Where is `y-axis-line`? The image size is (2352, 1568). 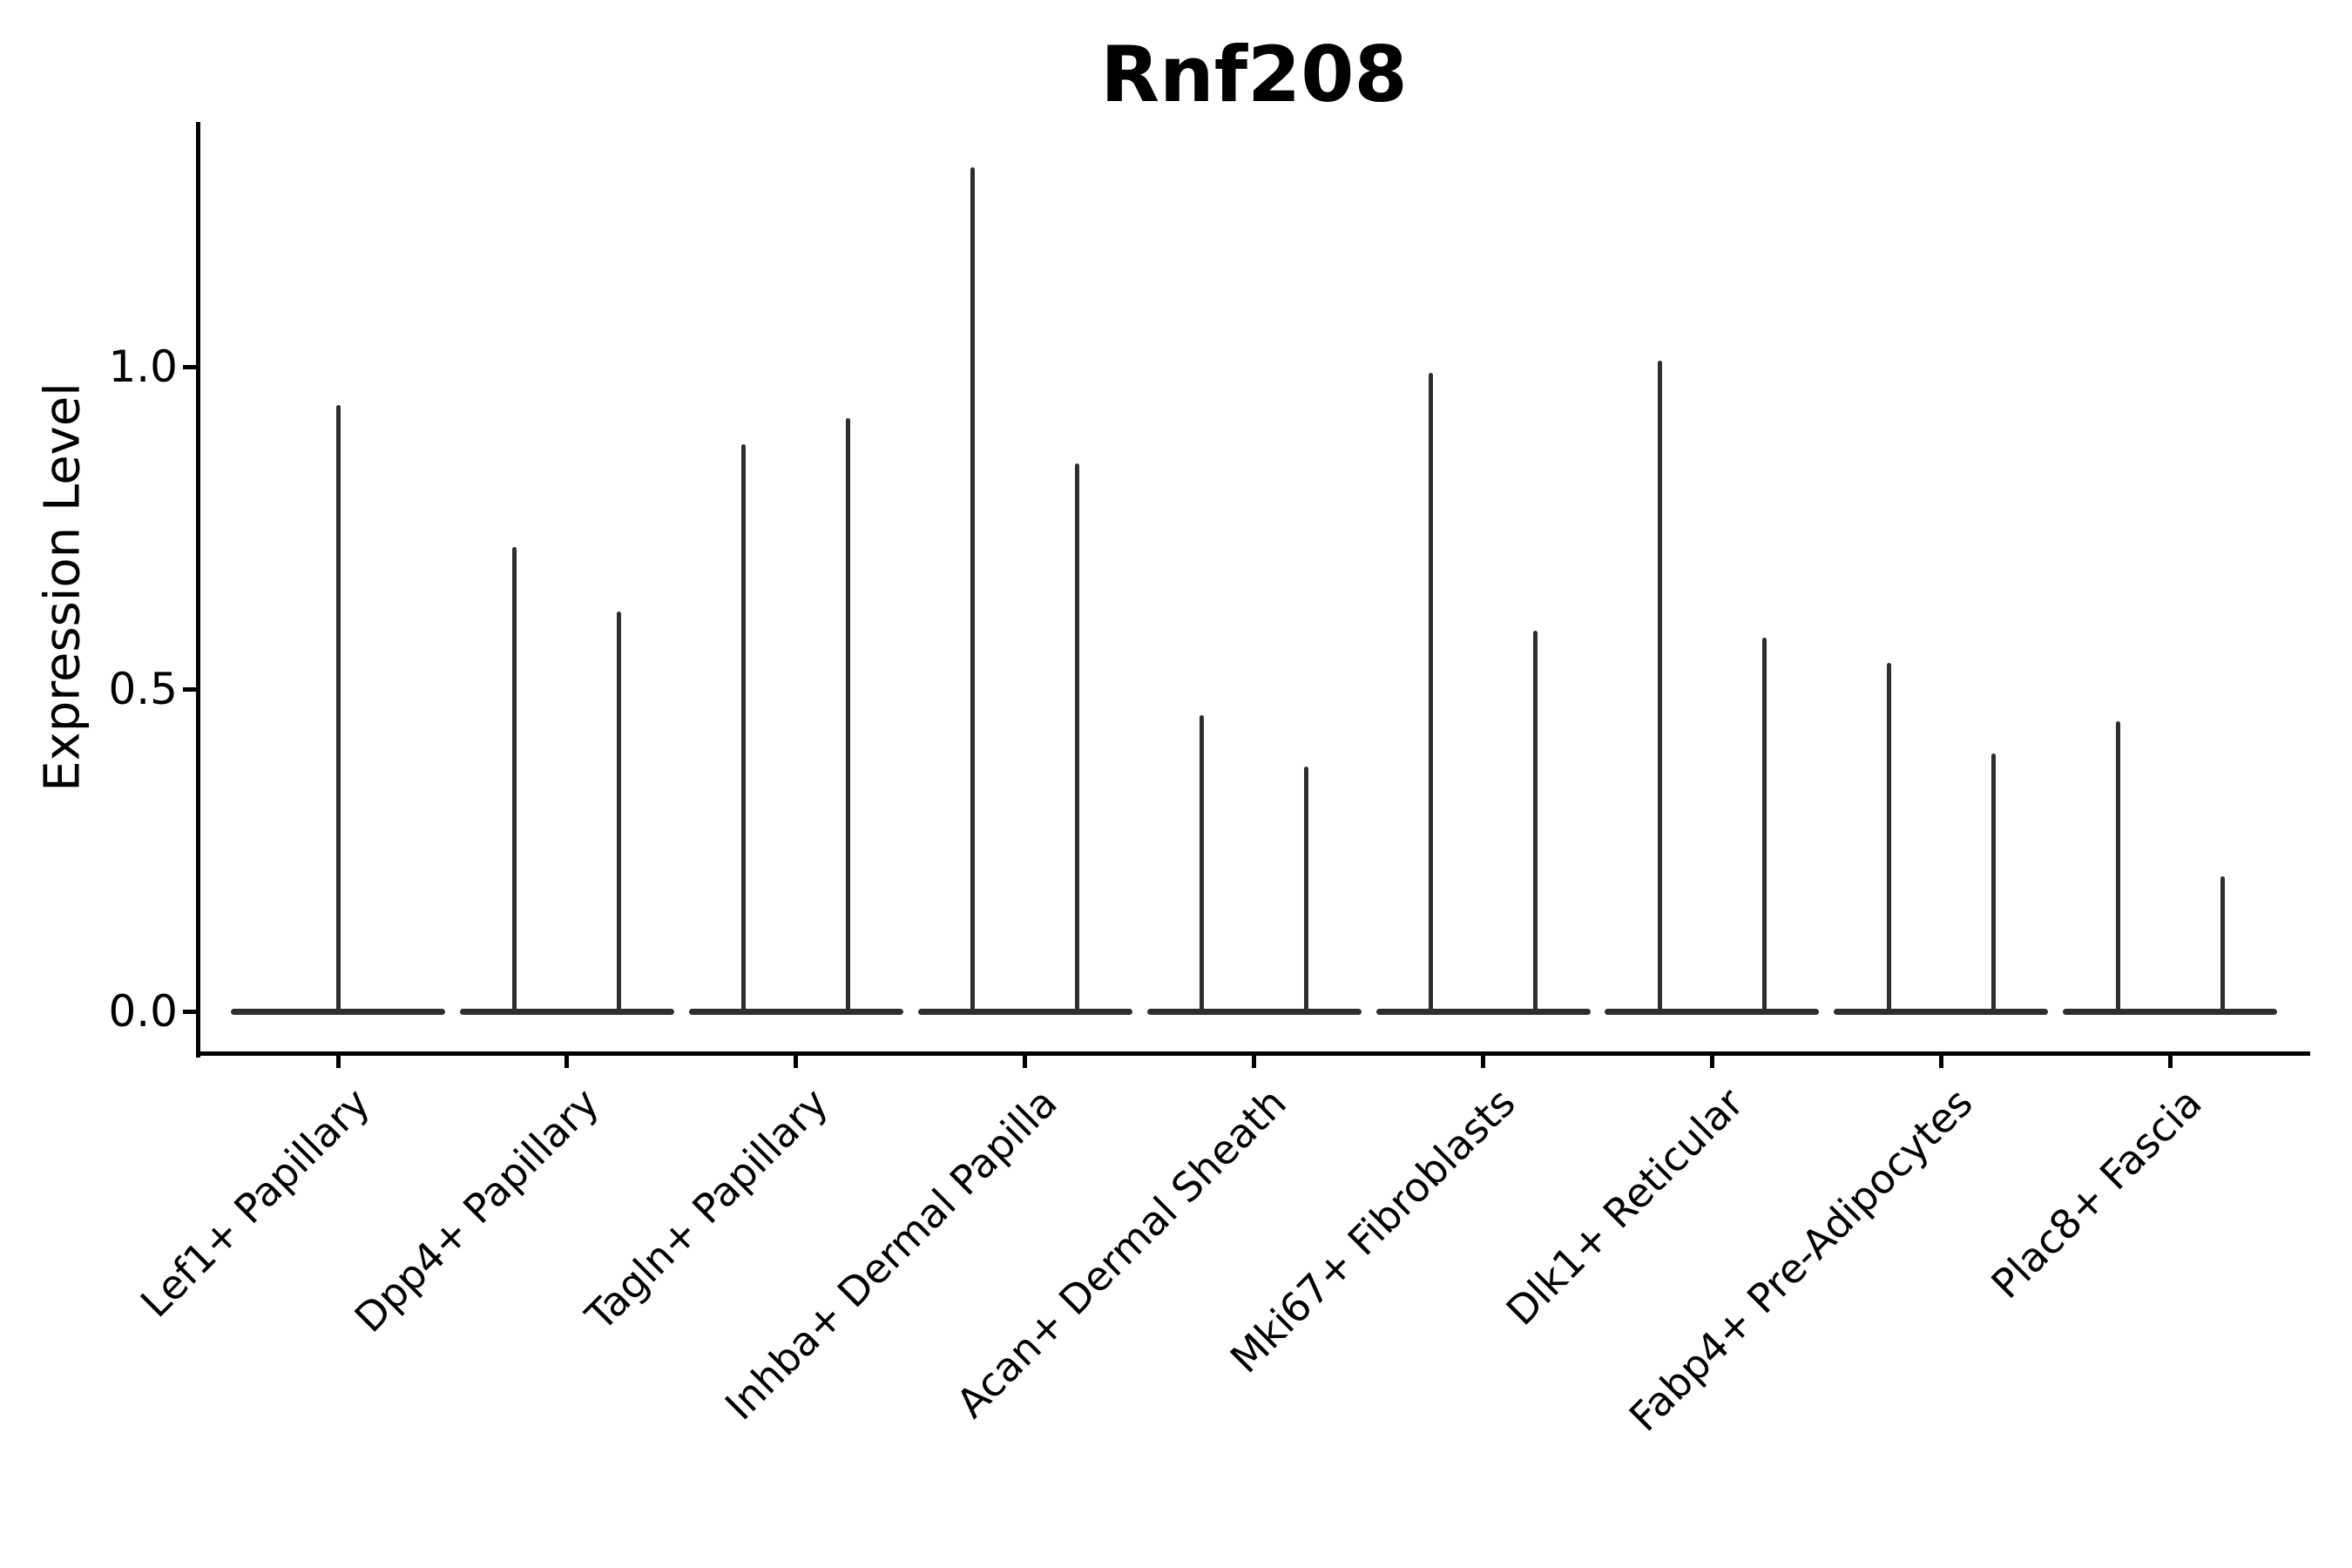
y-axis-line is located at coordinates (198, 590).